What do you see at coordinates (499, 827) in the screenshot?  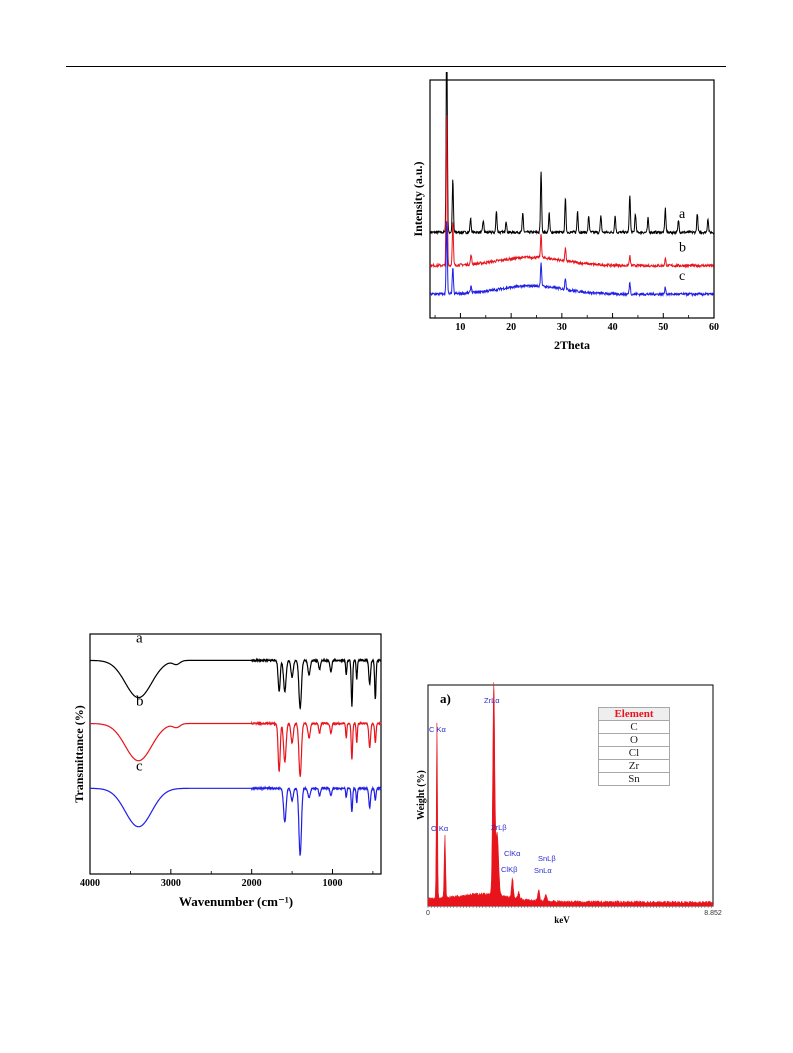 I see `eds-peak-label: ZrLβ` at bounding box center [499, 827].